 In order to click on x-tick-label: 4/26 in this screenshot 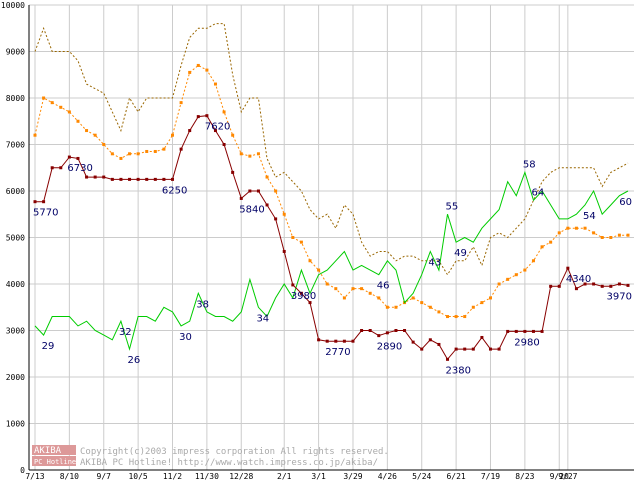, I will do `click(387, 476)`.